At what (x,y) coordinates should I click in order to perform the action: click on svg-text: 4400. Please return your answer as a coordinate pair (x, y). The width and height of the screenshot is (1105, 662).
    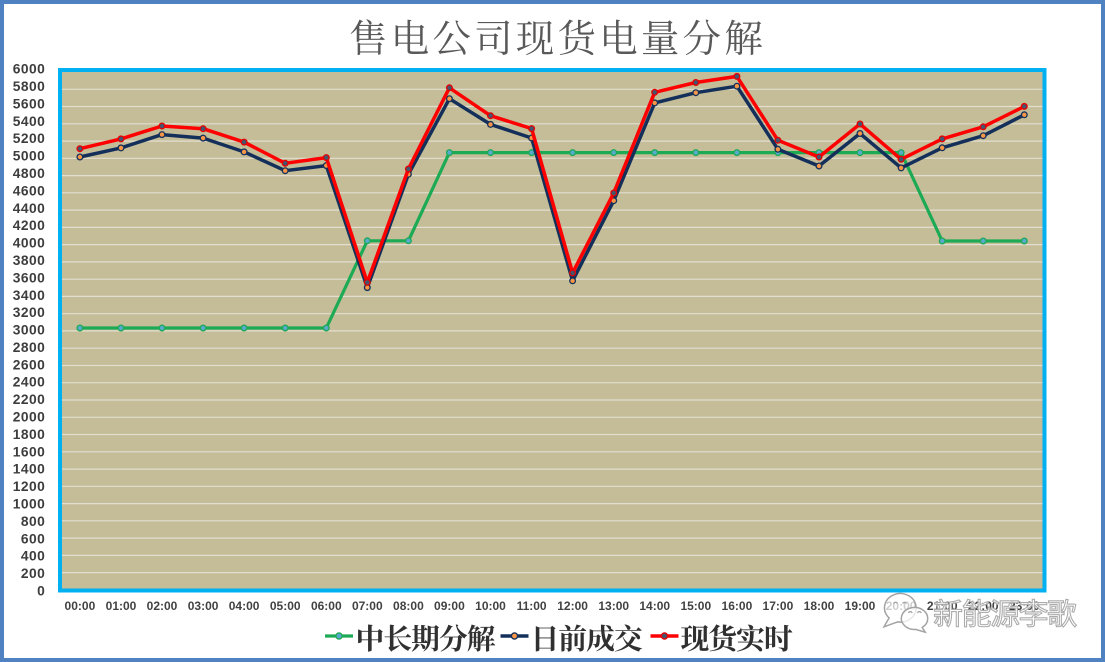
    Looking at the image, I should click on (29, 208).